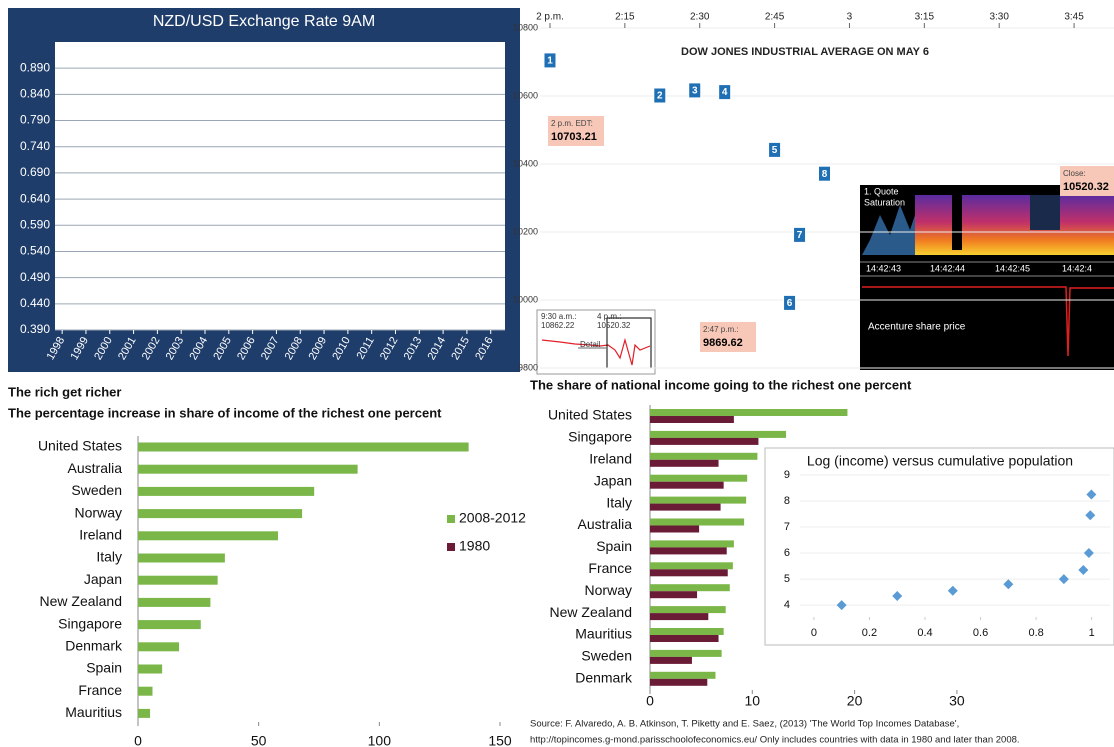  Describe the element at coordinates (787, 501) in the screenshot. I see `y-tick-label: 8` at that location.